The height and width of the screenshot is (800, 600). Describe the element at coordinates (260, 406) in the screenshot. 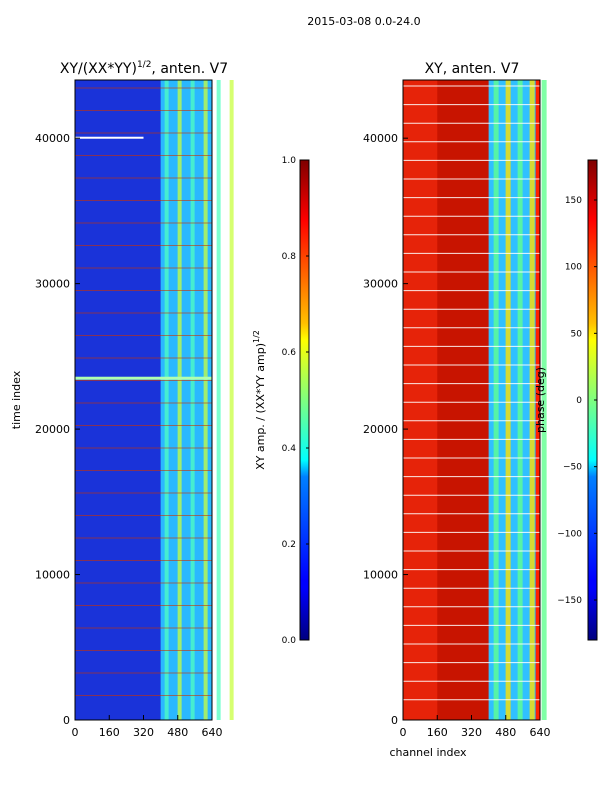

I see `left-colorbar-label-text: XY amp. / (XX*YY amp)` at that location.